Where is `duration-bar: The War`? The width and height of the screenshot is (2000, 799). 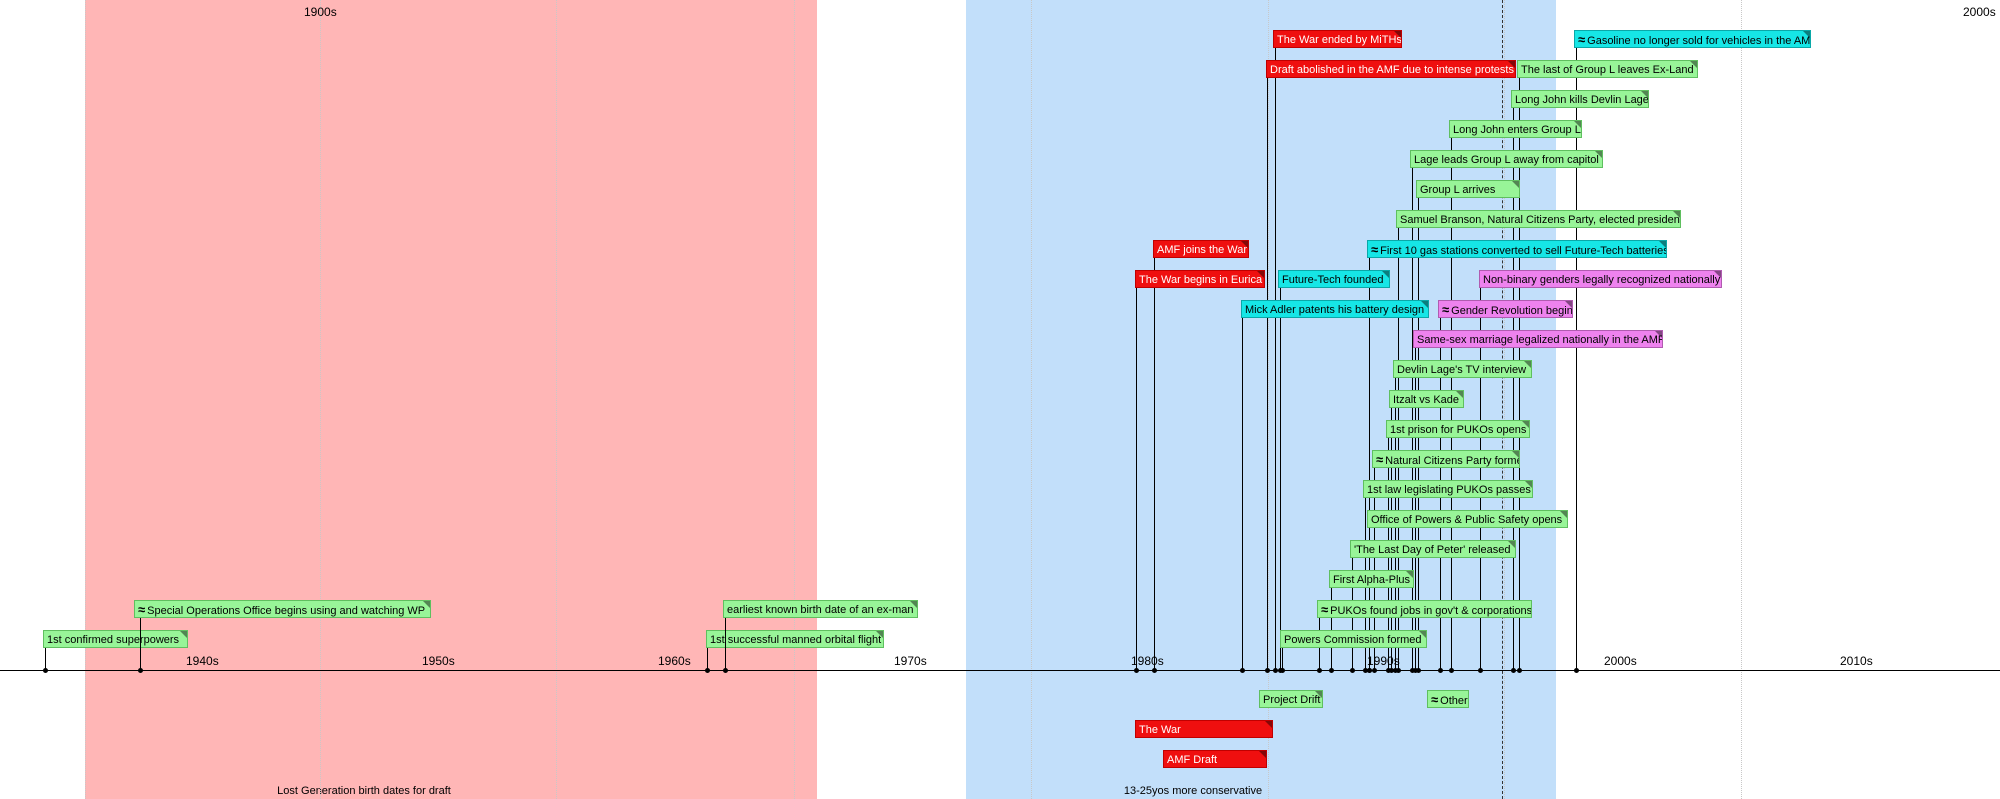
duration-bar: The War is located at coordinates (1204, 729).